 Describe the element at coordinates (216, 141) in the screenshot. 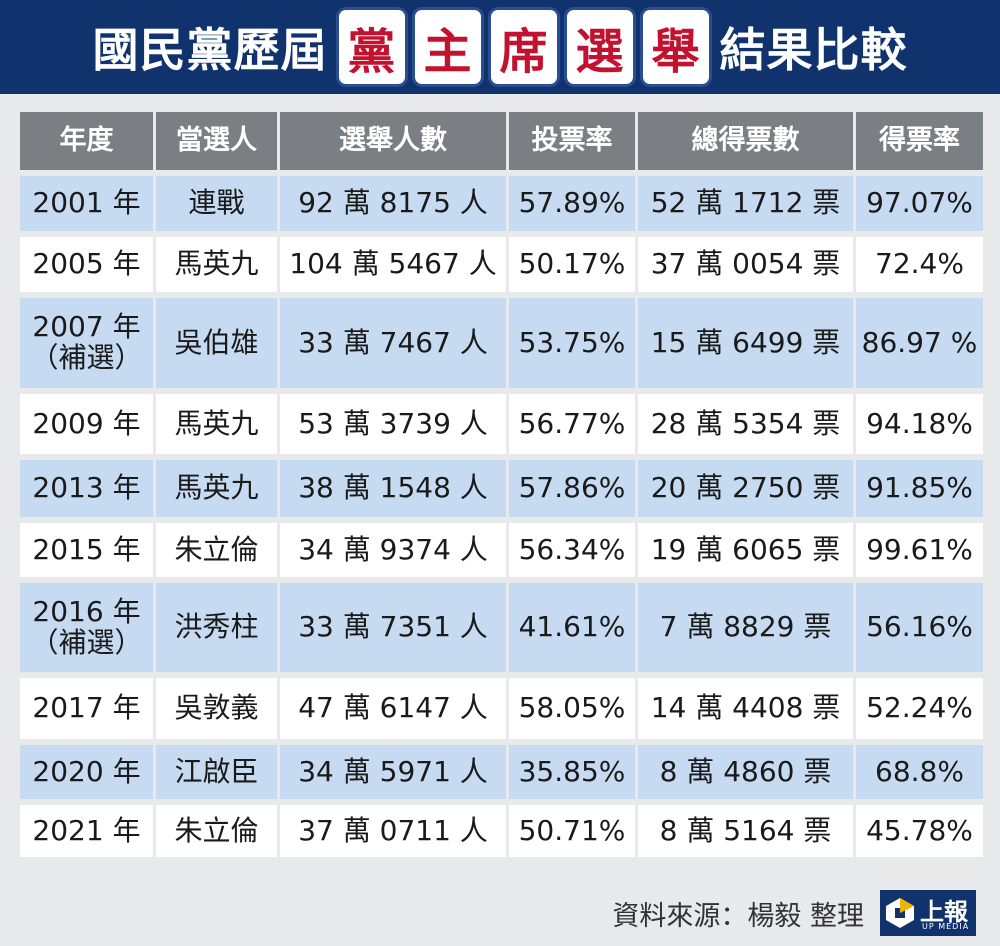

I see `column-header: 當選人` at that location.